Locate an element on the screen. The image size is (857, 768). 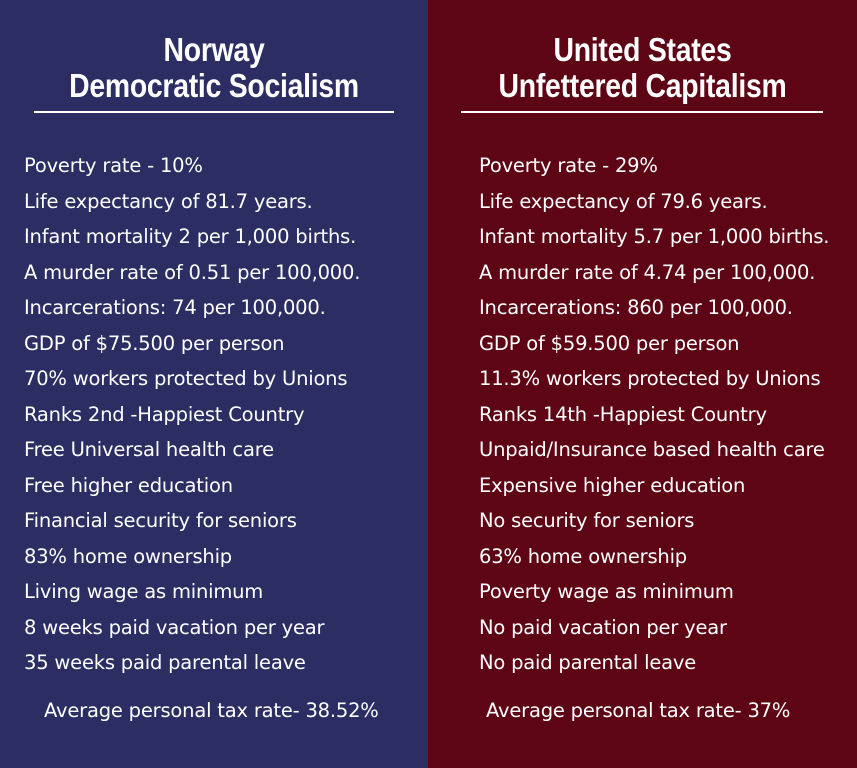
norway-title: Norway is located at coordinates (214, 49).